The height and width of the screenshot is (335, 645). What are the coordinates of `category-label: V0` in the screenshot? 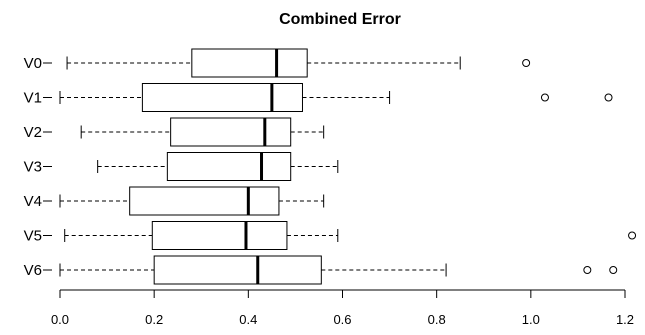 It's located at (33, 63).